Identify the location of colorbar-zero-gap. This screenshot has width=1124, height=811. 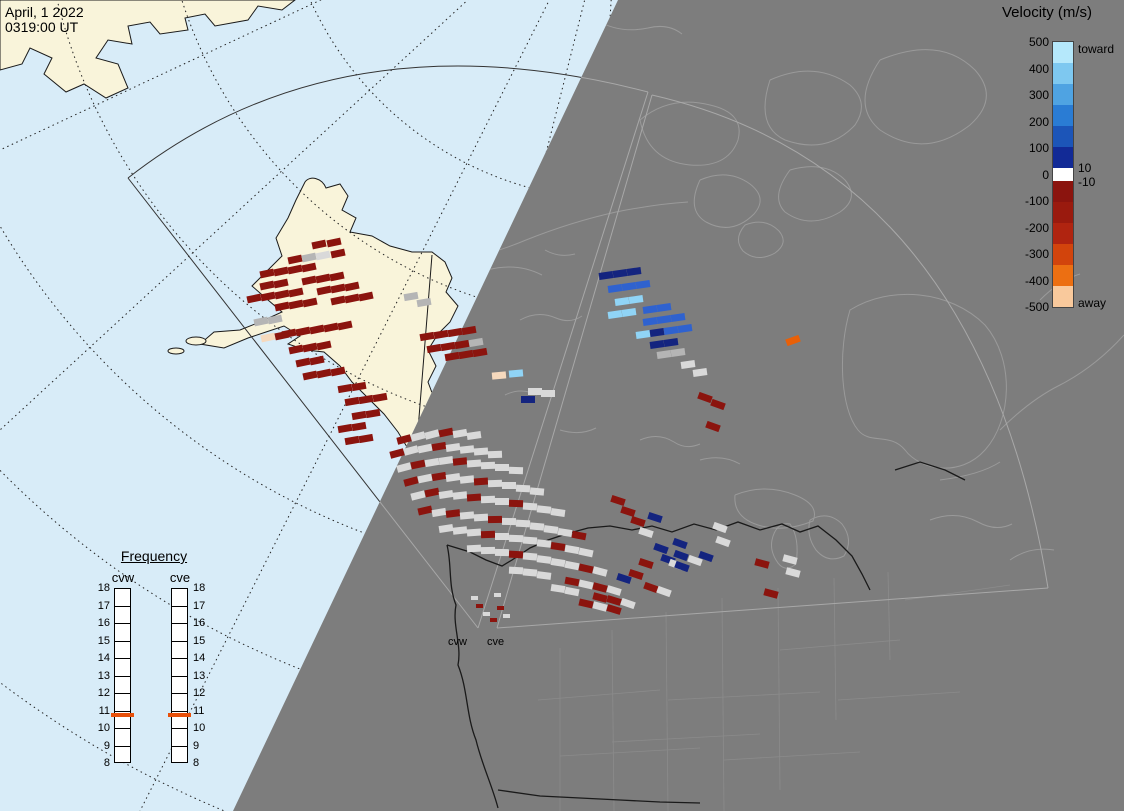
(1063, 174).